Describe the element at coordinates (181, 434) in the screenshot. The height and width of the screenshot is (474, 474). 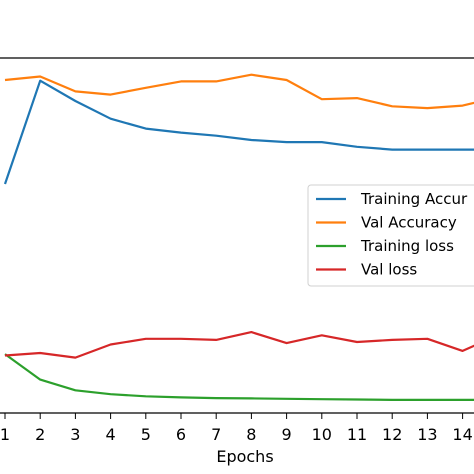
I see `x-tick-label: 6` at that location.